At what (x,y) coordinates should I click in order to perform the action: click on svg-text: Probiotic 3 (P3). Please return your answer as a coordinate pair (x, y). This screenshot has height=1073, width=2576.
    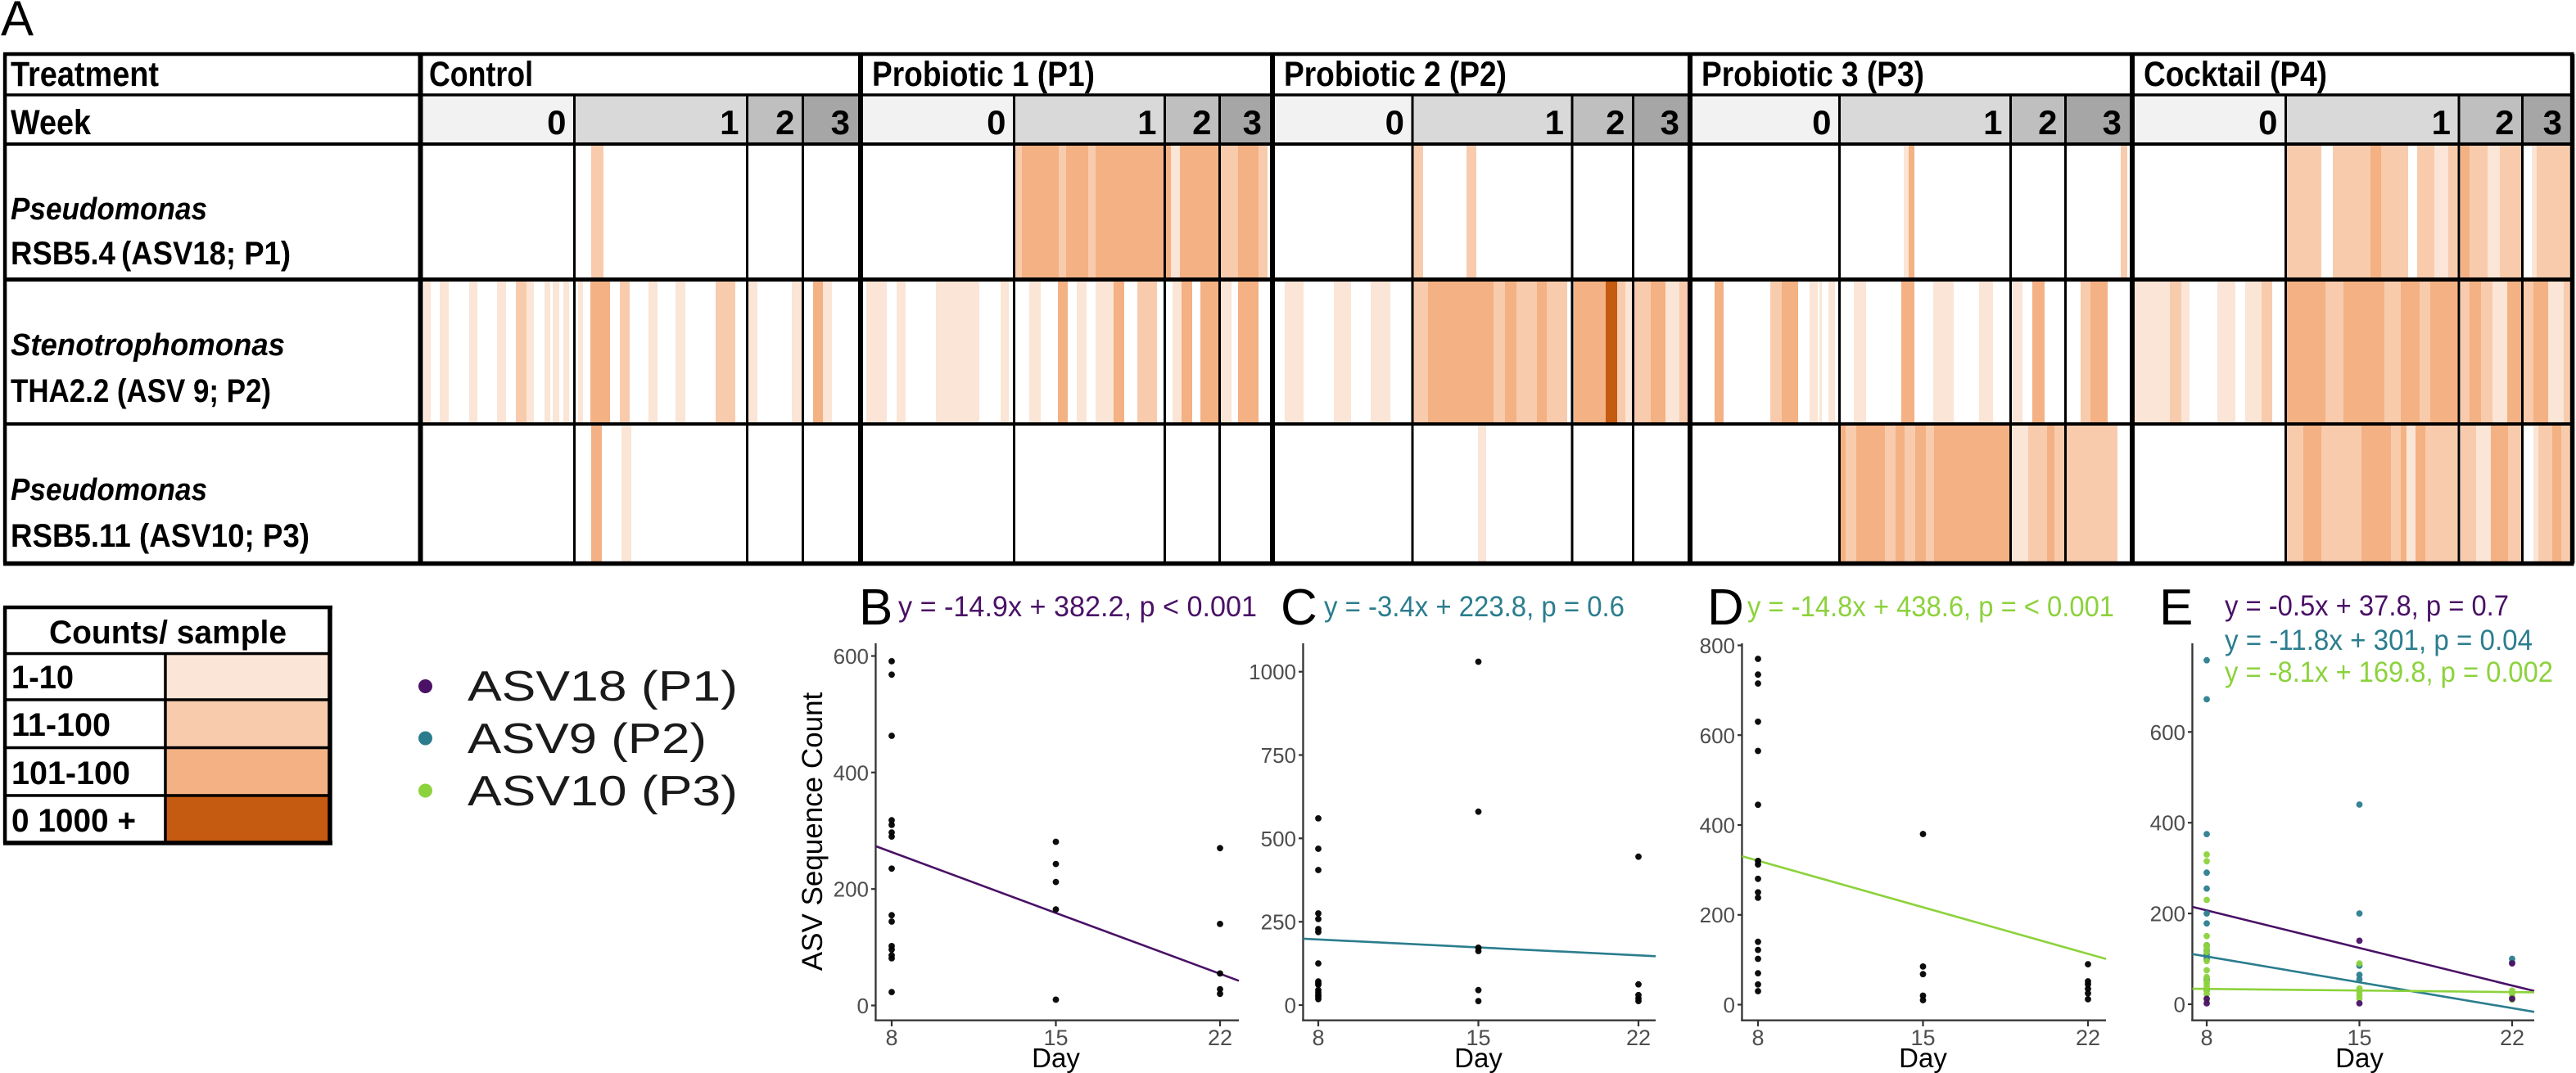
    Looking at the image, I should click on (1813, 74).